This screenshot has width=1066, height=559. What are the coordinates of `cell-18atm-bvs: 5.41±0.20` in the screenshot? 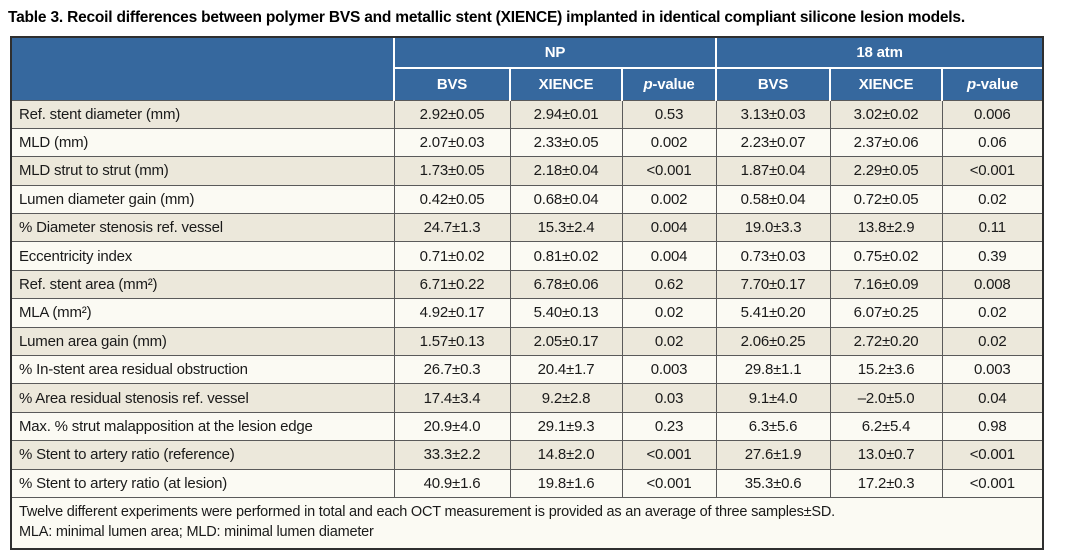 It's located at (773, 313).